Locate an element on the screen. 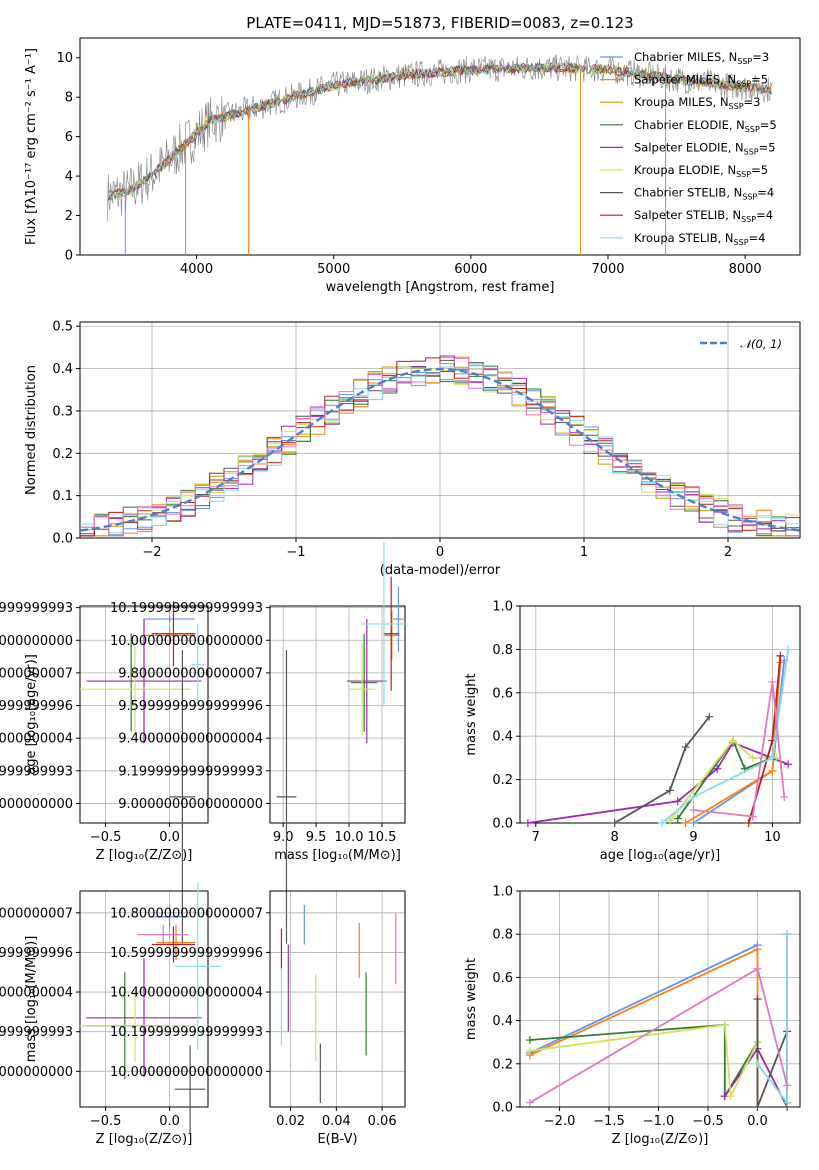  massweight_vs_Z-xtick-label: −0.5 is located at coordinates (708, 1121).